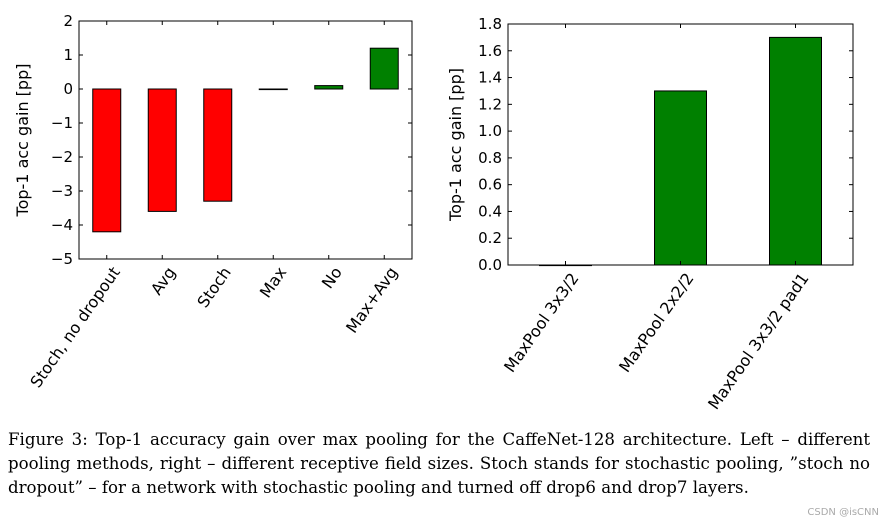 The width and height of the screenshot is (887, 522). I want to click on chart-0-xtick-label-4: No, so click(332, 277).